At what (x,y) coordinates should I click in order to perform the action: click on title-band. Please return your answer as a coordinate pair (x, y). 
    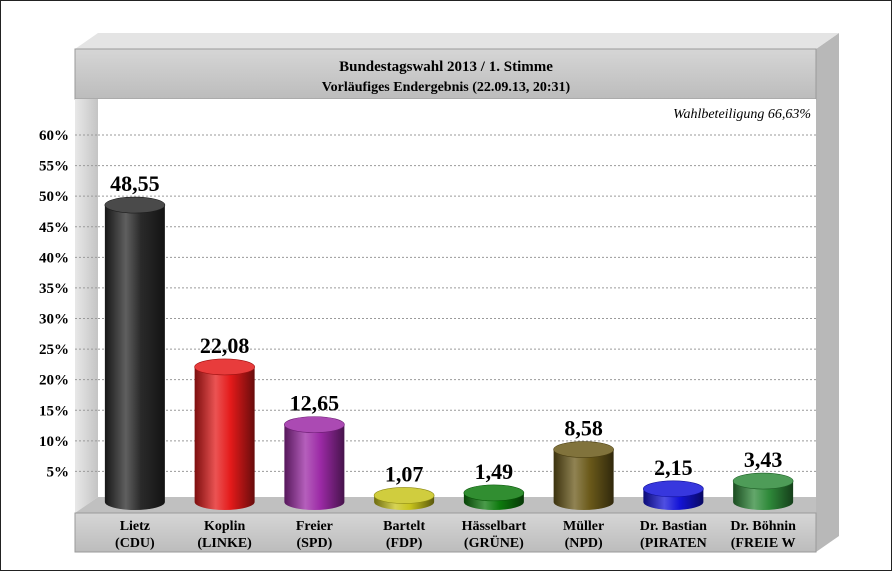
    Looking at the image, I should click on (445, 74).